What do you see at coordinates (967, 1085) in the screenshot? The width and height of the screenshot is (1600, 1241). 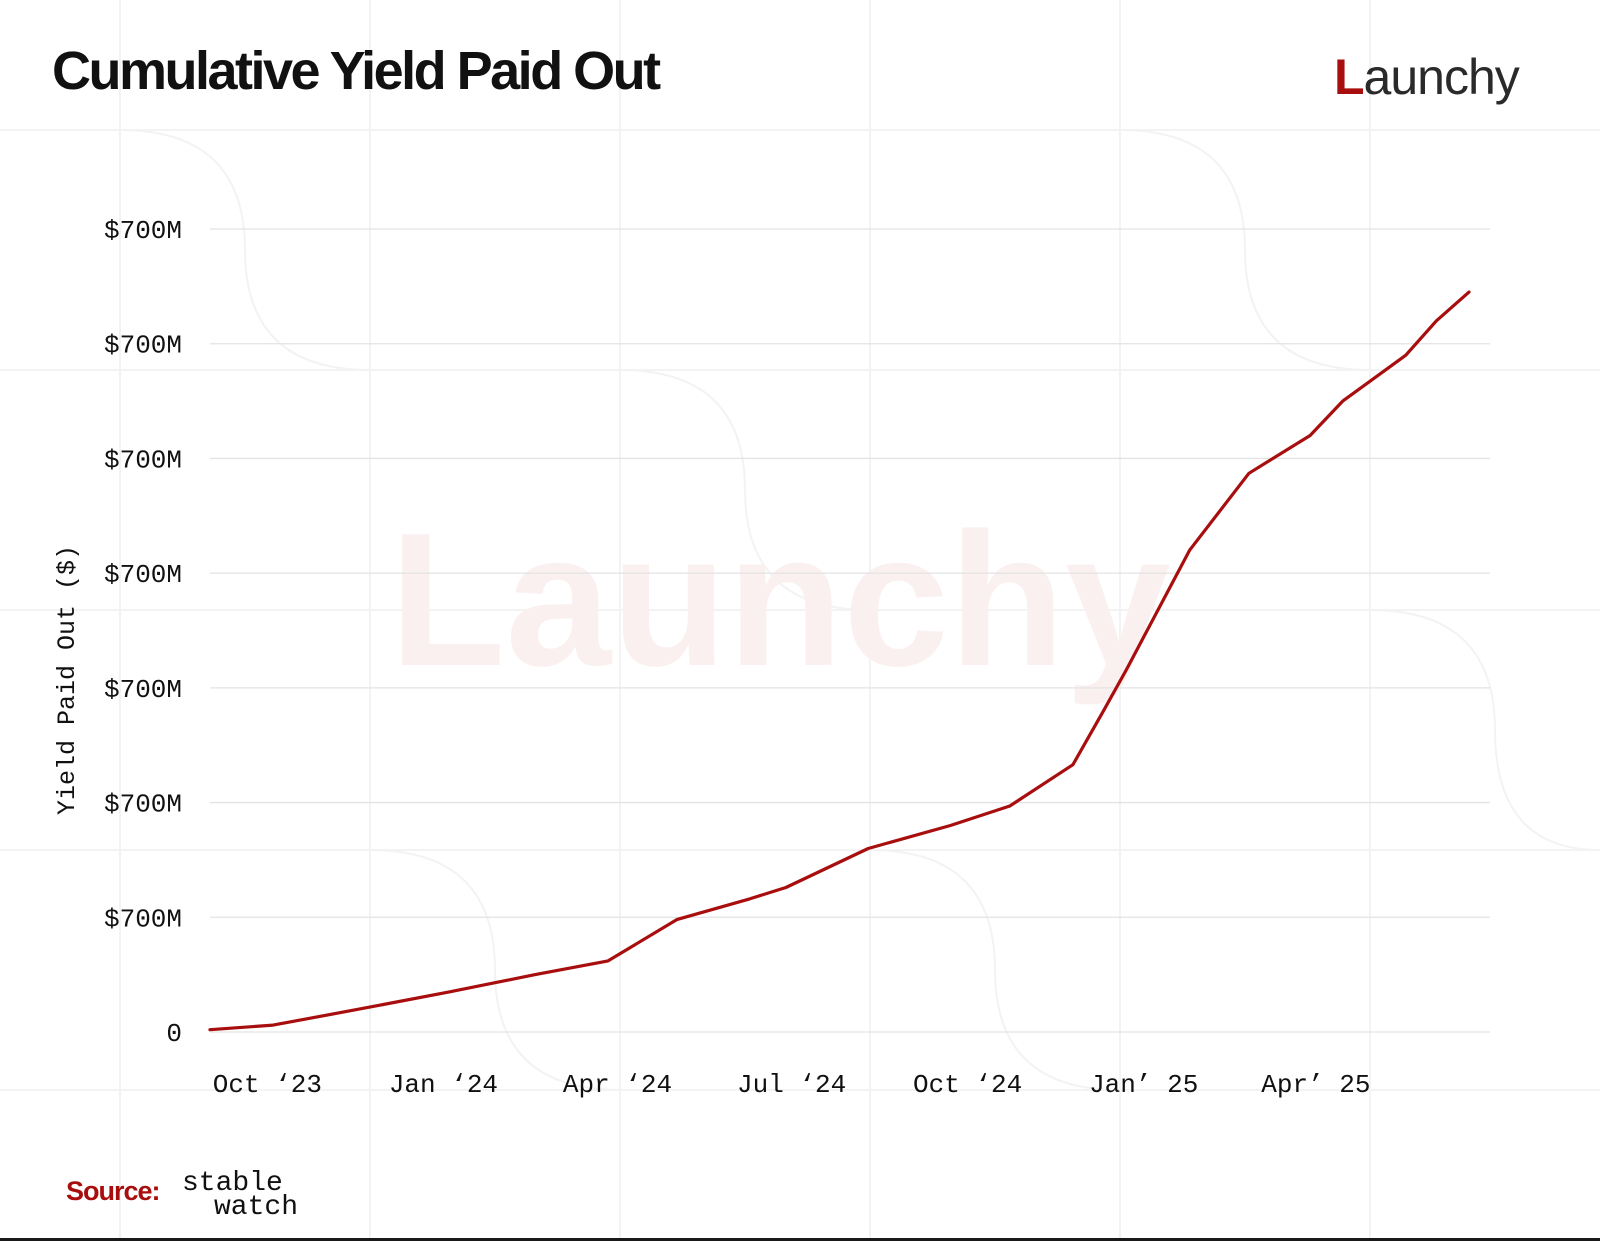 I see `x-tick-label: Oct ‘24` at bounding box center [967, 1085].